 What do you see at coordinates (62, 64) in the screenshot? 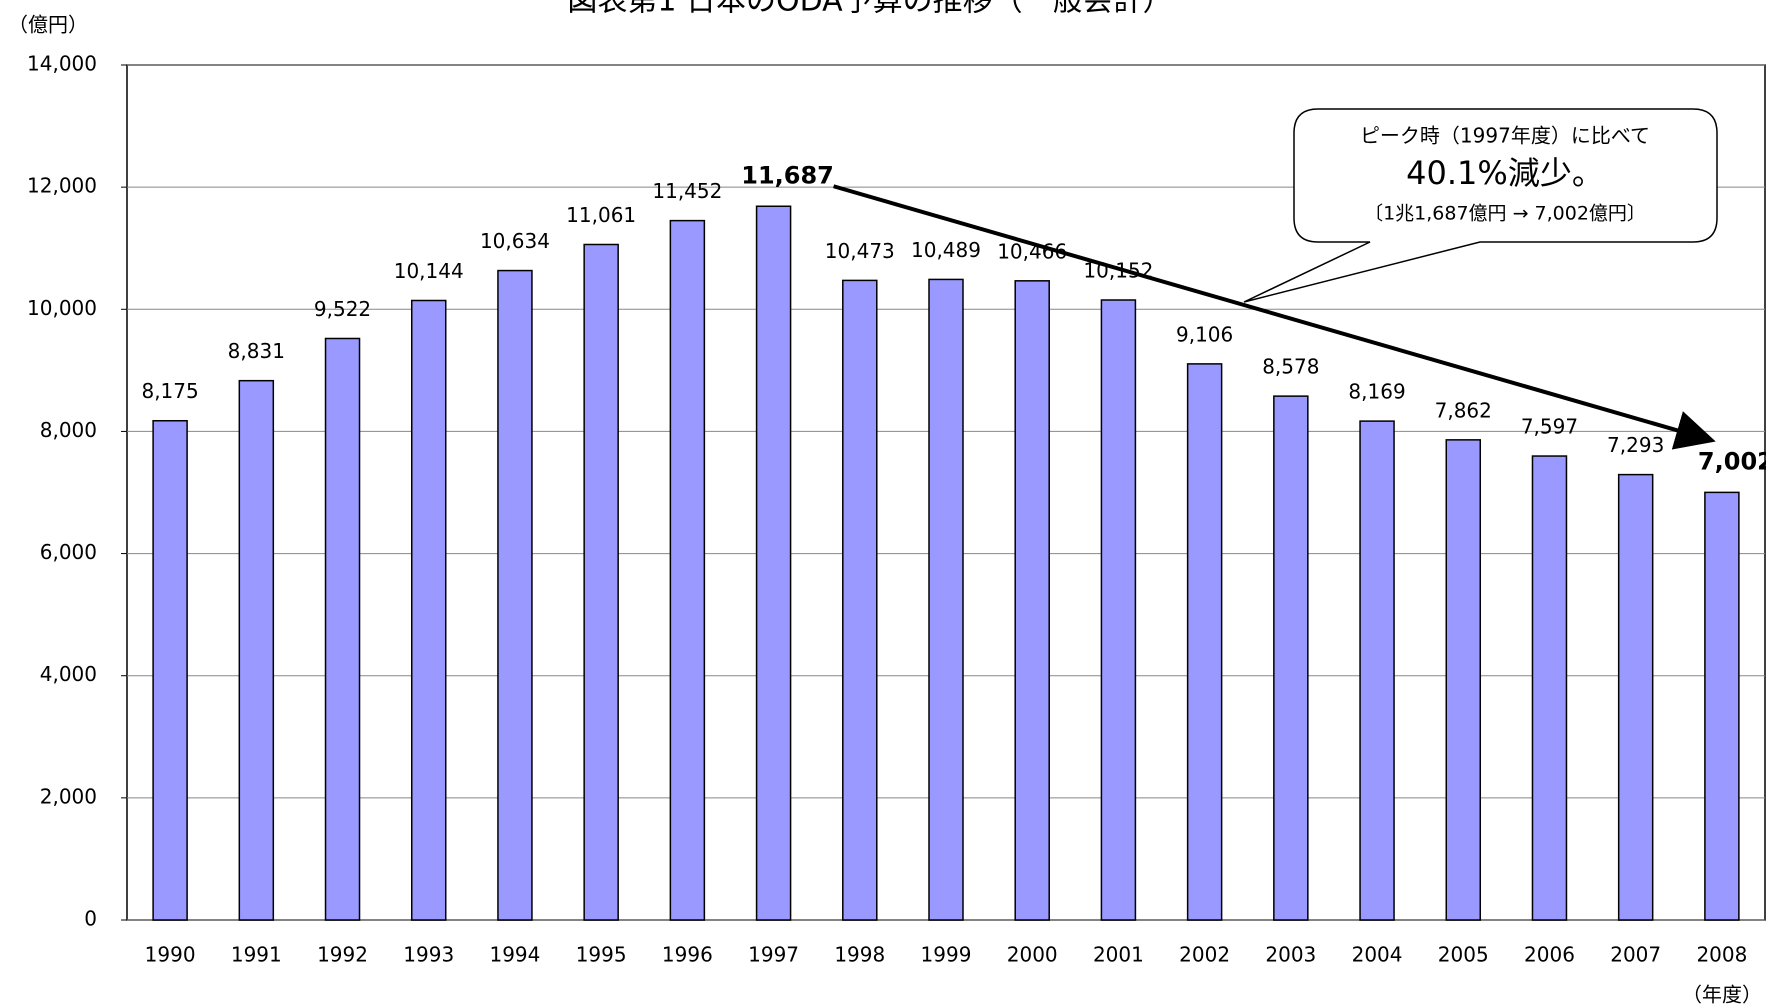
I see `y-tick-label: 14,000` at bounding box center [62, 64].